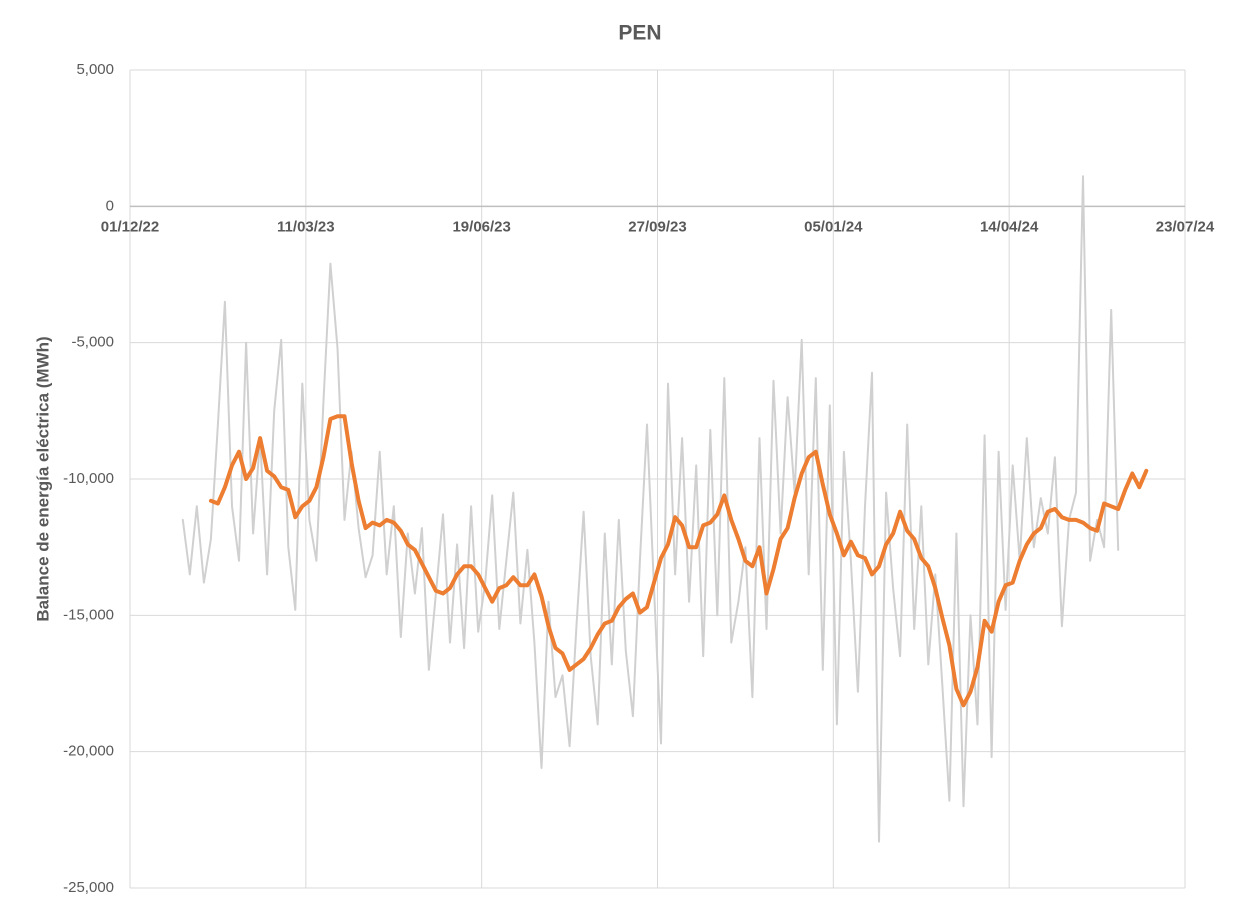 This screenshot has width=1250, height=899. I want to click on x-tick-label: 01/12/22, so click(130, 226).